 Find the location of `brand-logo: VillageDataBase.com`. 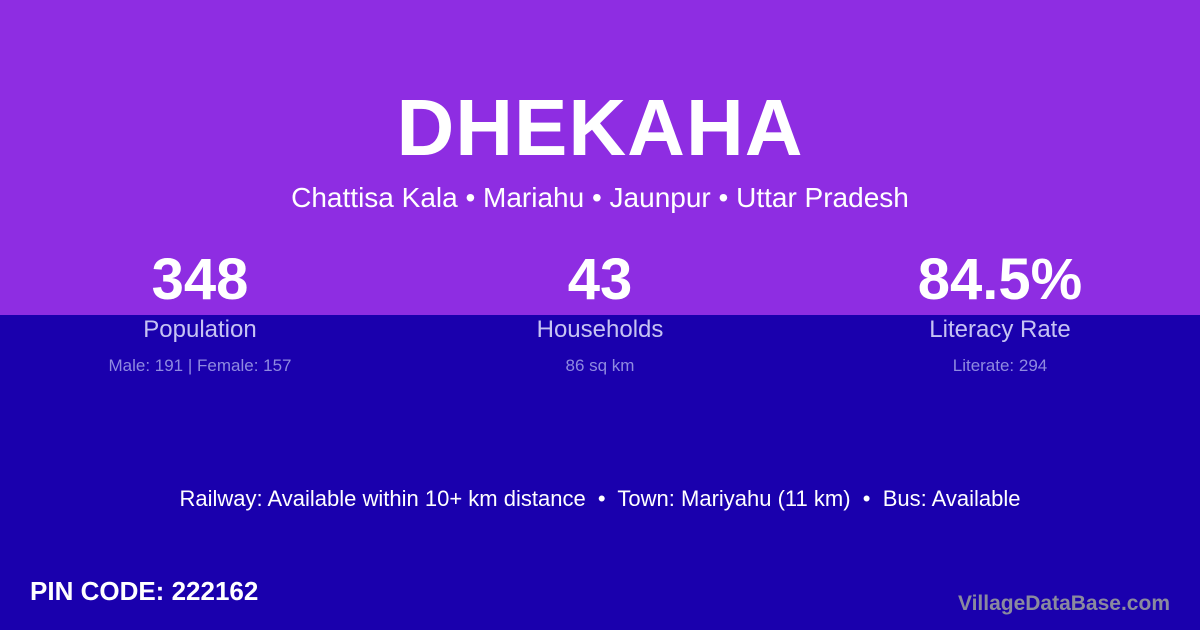

brand-logo: VillageDataBase.com is located at coordinates (1063, 603).